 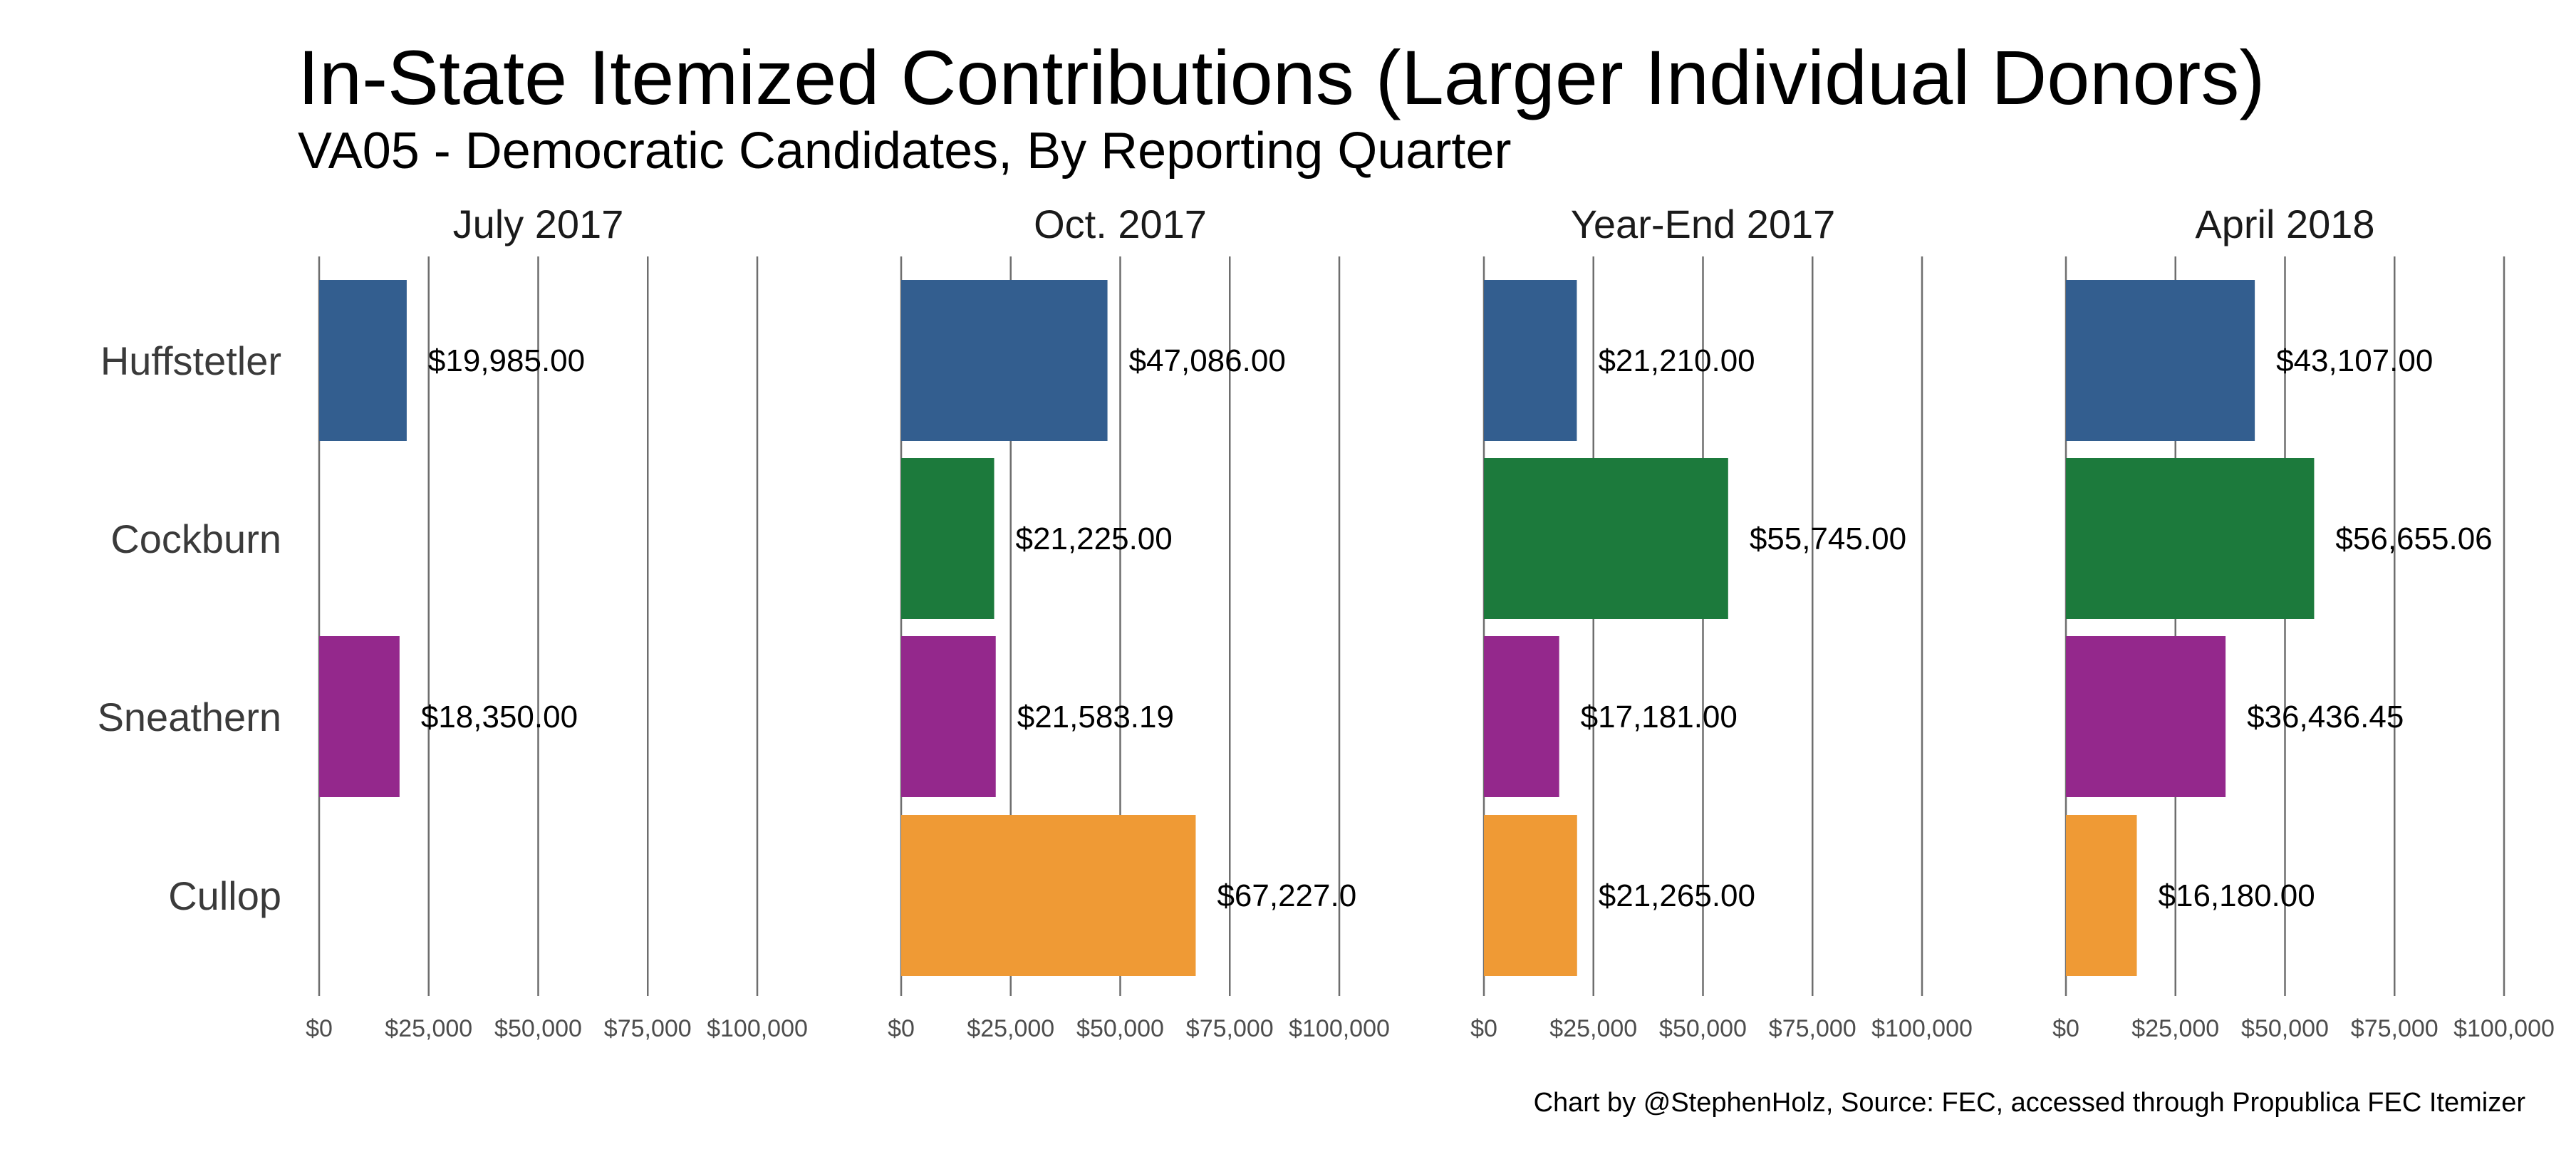 What do you see at coordinates (224, 895) in the screenshot?
I see `category-label-cullop: Cullop` at bounding box center [224, 895].